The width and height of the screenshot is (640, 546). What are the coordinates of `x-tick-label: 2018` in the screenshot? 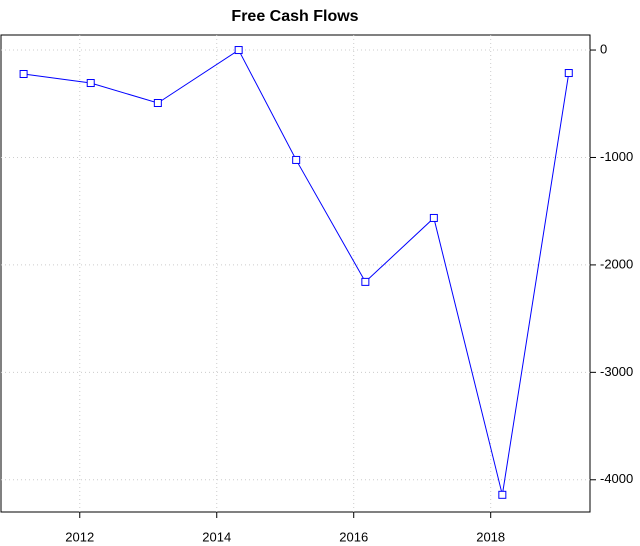 It's located at (490, 536).